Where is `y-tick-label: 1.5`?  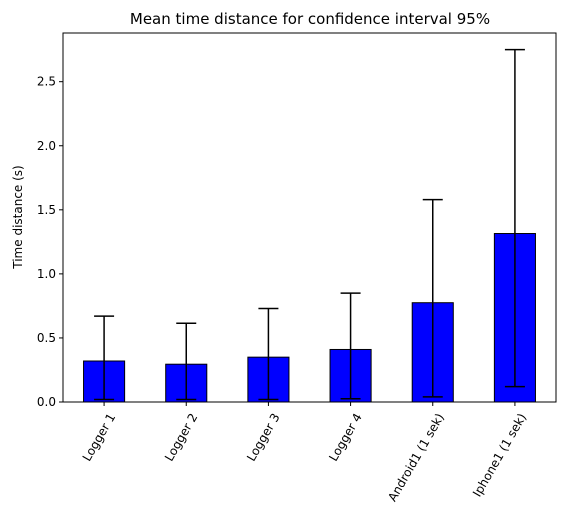 y-tick-label: 1.5 is located at coordinates (46, 210).